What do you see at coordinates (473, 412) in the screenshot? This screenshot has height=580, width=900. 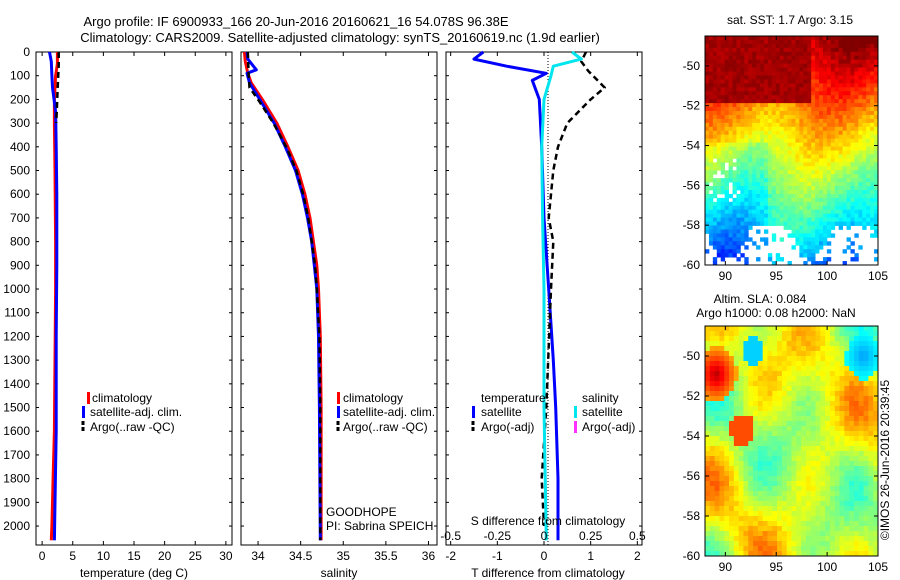 I see `legend-swatch-temp-satellite` at bounding box center [473, 412].